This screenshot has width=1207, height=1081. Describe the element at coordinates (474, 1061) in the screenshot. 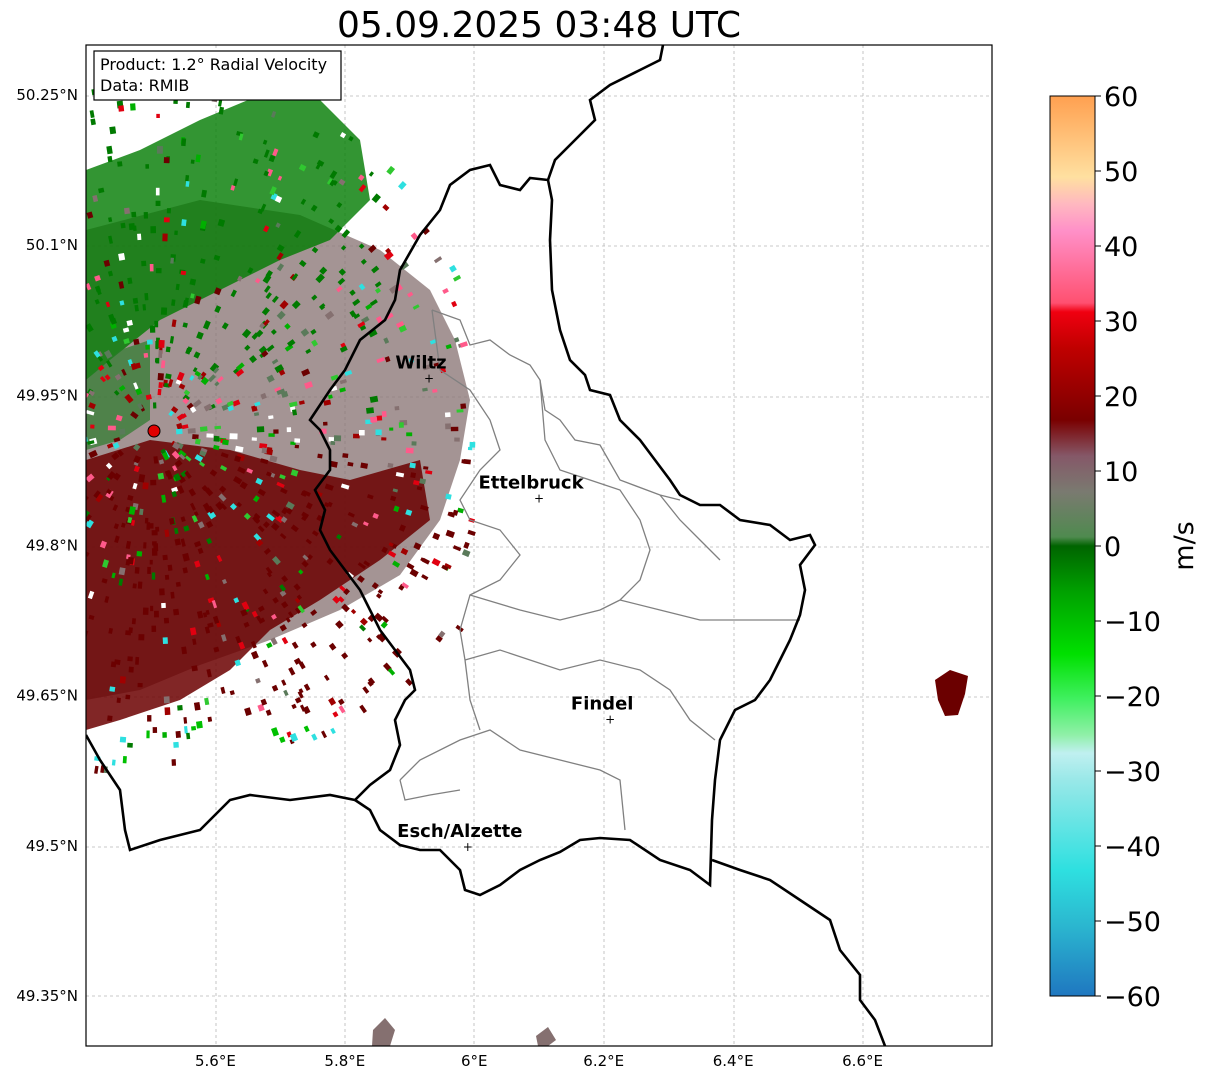

I see `longitude-tick-label: 6°E` at that location.